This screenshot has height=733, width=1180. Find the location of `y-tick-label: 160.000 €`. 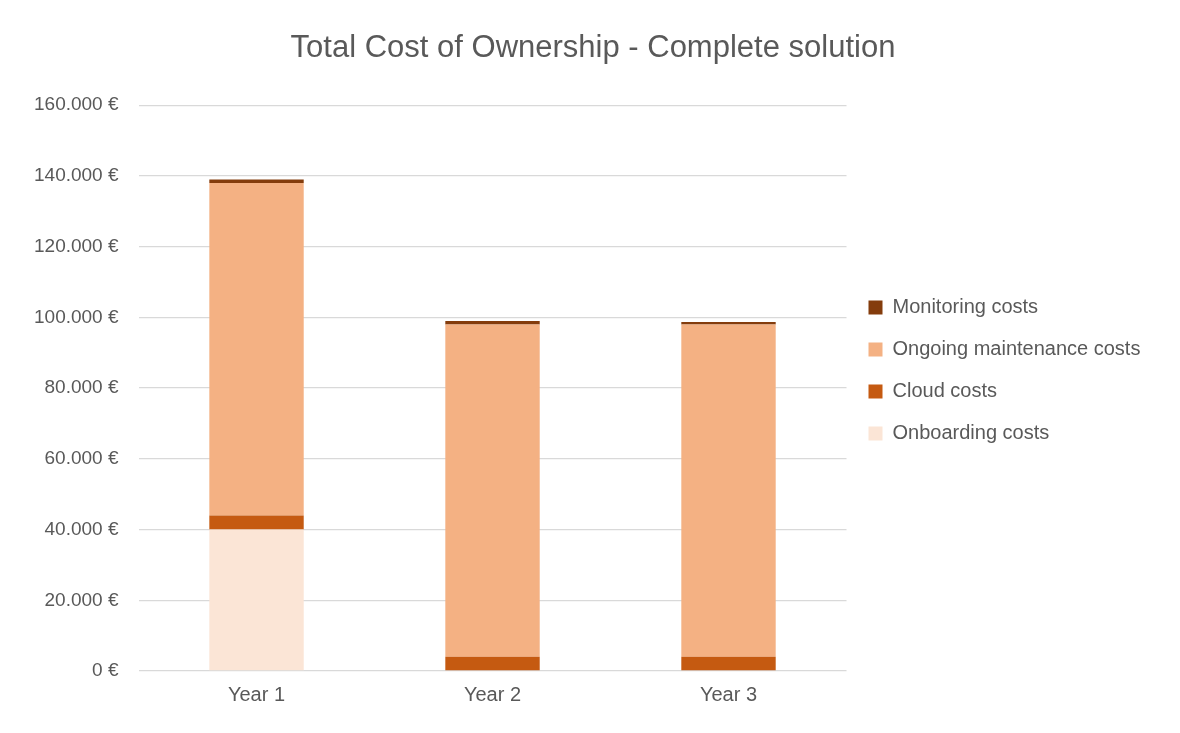

y-tick-label: 160.000 € is located at coordinates (76, 104).